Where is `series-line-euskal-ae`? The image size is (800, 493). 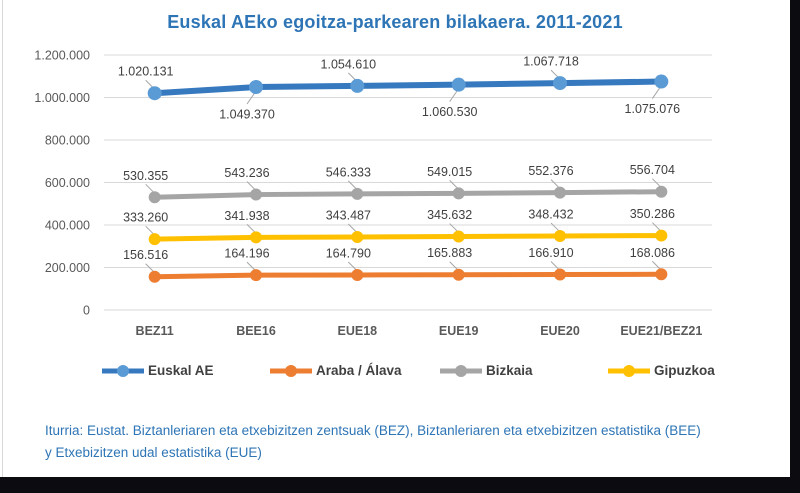 series-line-euskal-ae is located at coordinates (408, 87).